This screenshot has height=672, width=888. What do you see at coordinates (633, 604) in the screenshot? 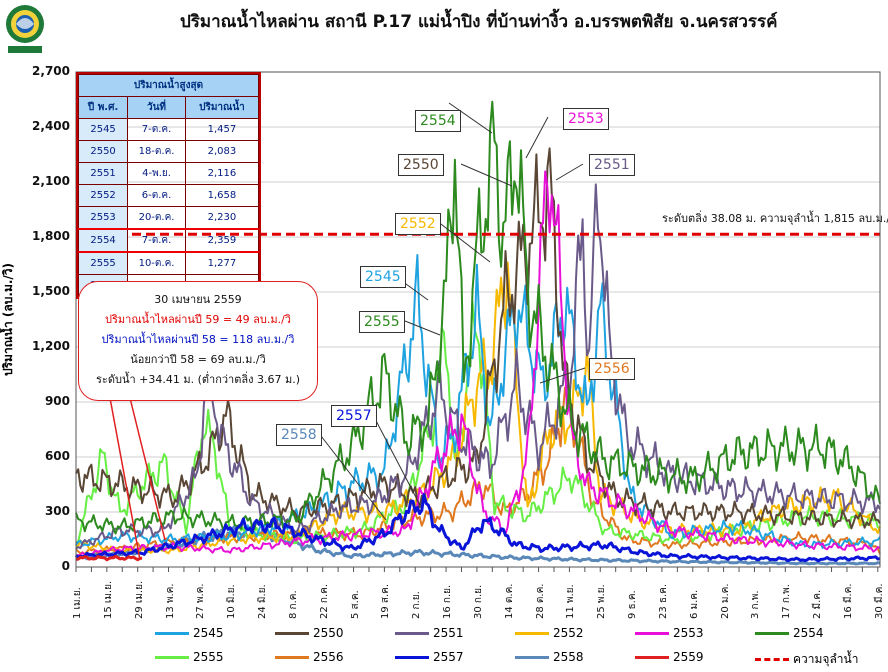
I see `x-tick-label: 9 ธ.ค.` at bounding box center [633, 604].